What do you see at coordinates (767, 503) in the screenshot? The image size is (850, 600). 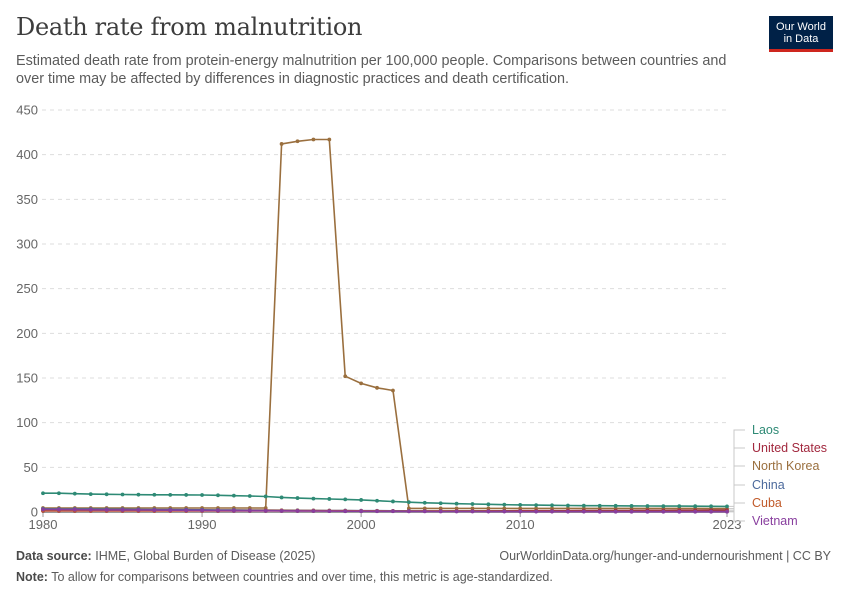 I see `series-label: Cuba` at bounding box center [767, 503].